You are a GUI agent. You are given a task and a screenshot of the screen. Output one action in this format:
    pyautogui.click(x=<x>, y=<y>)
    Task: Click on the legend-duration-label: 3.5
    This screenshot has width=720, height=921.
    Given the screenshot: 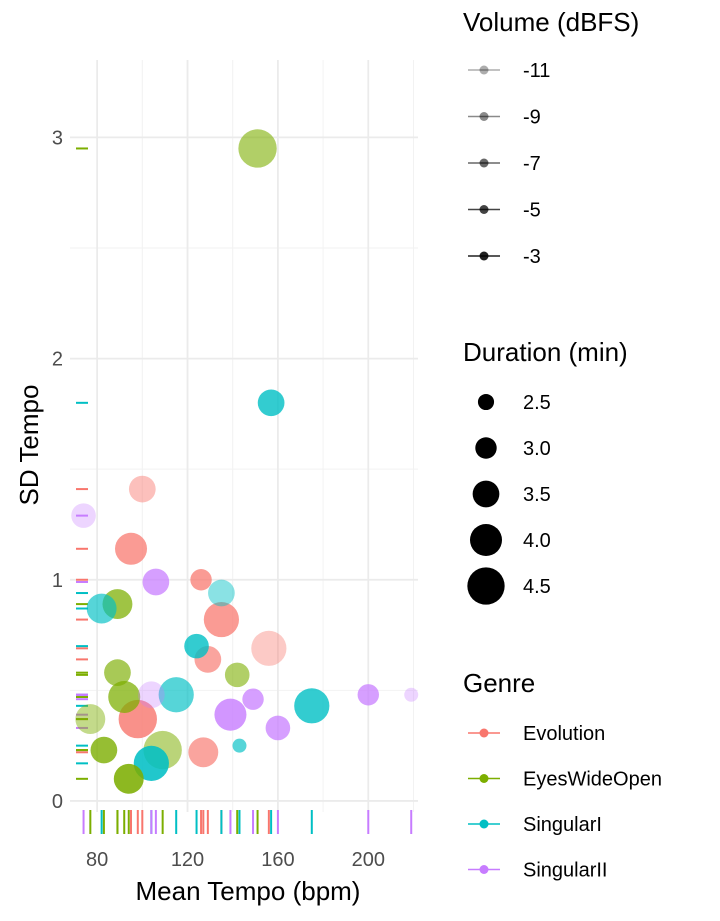 What is the action you would take?
    pyautogui.click(x=537, y=495)
    